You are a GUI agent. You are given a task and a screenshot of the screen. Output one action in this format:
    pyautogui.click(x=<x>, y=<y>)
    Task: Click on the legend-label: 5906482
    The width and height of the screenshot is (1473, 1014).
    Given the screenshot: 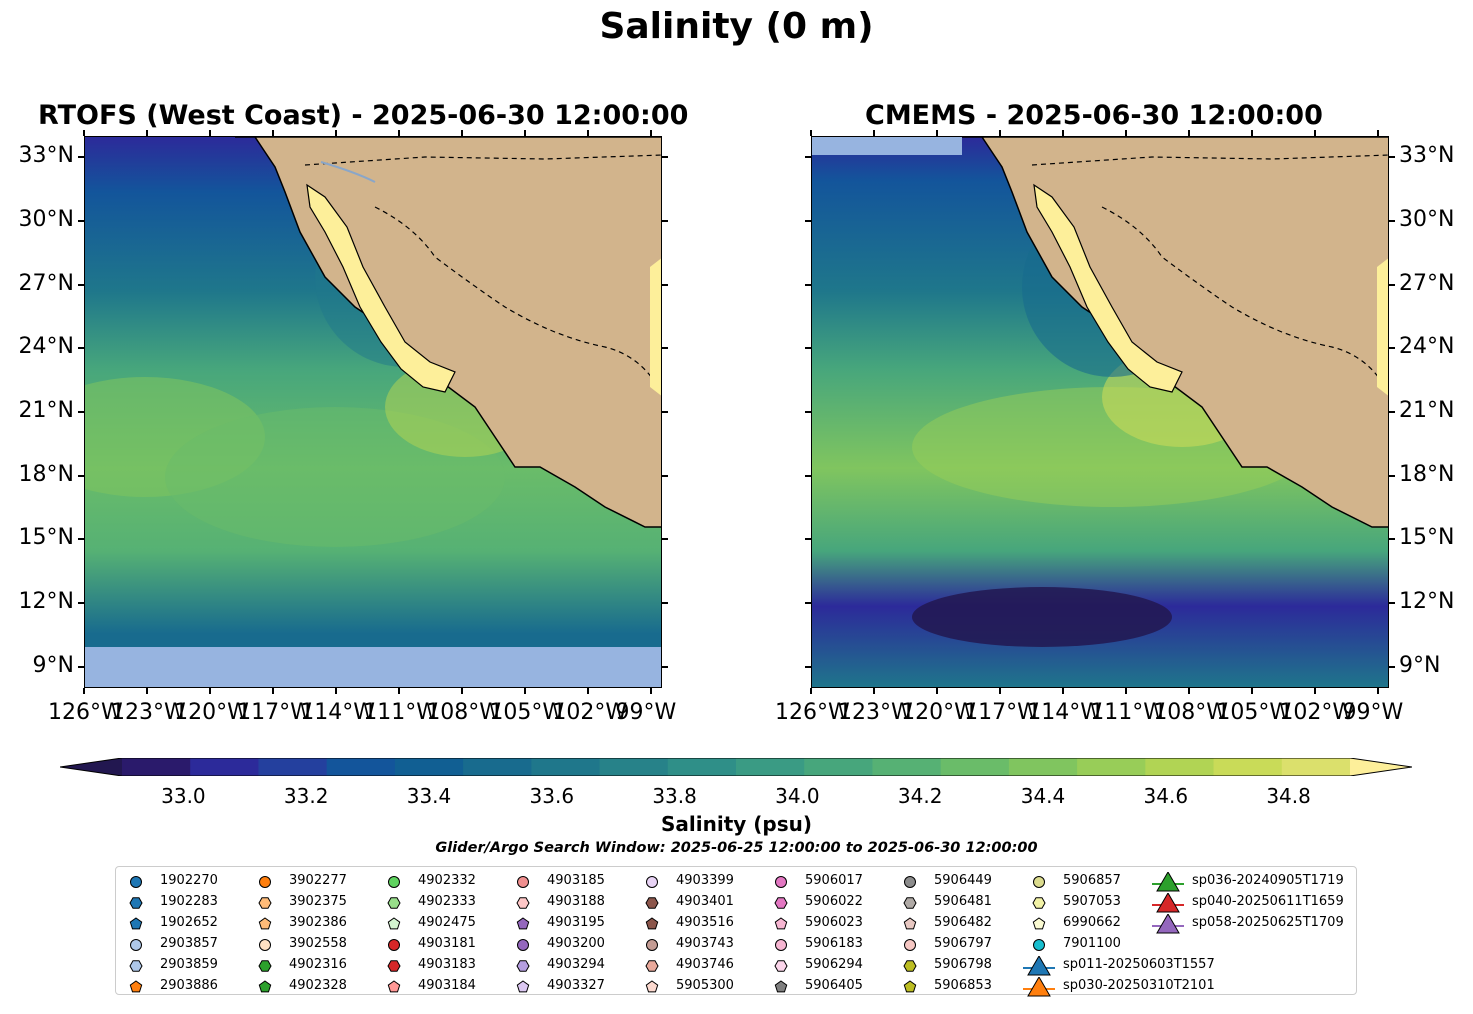 What is the action you would take?
    pyautogui.click(x=963, y=922)
    